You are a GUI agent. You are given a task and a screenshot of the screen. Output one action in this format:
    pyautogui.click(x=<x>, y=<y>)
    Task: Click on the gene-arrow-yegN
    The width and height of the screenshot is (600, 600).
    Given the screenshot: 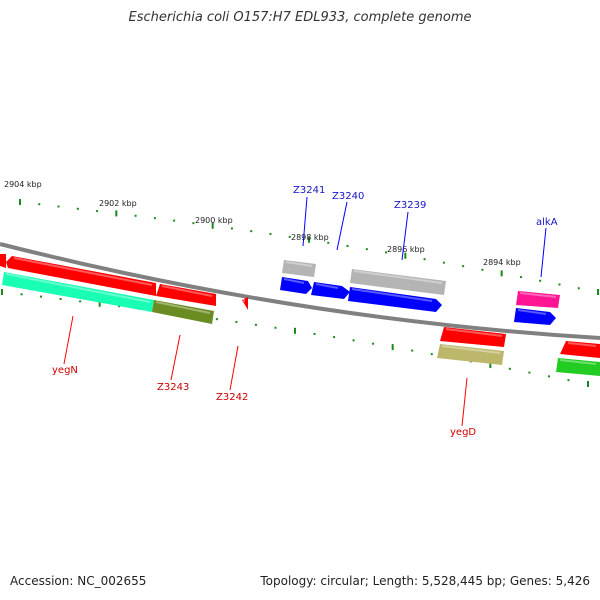 What is the action you would take?
    pyautogui.click(x=81, y=276)
    